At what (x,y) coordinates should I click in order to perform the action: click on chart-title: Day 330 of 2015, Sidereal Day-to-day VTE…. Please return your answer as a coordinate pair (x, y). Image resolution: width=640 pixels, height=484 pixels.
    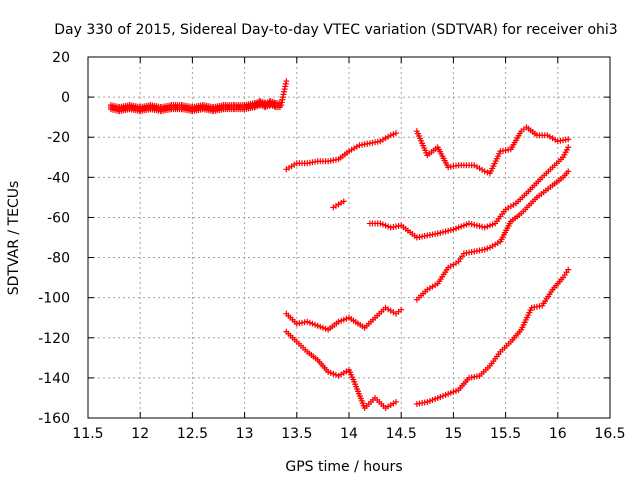
    Looking at the image, I should click on (335, 30).